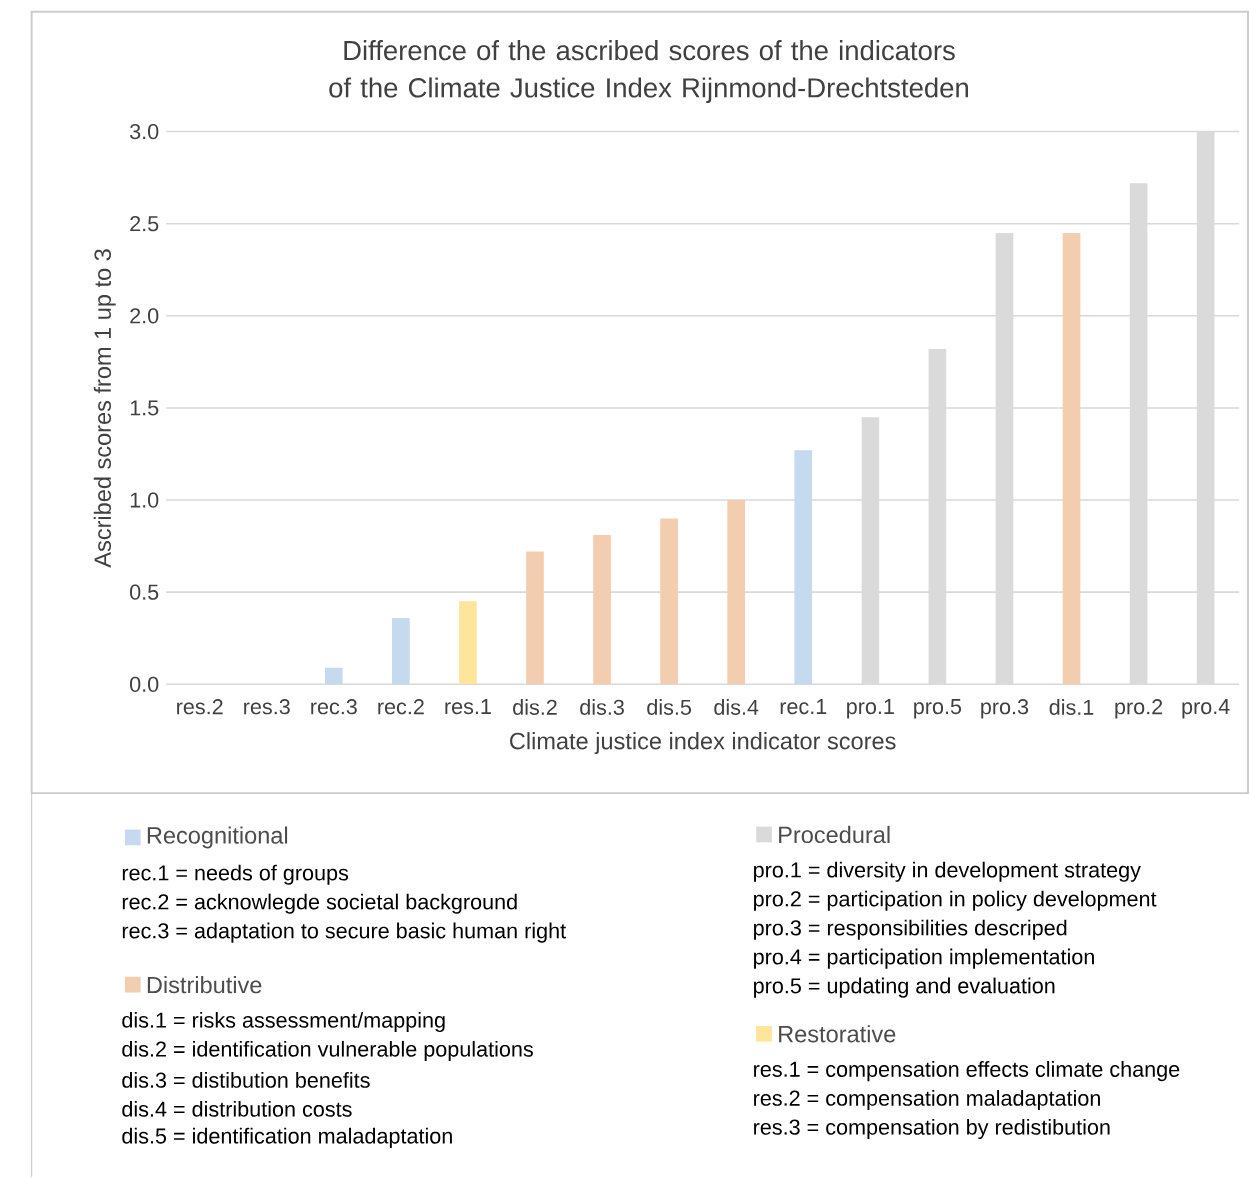 This screenshot has height=1178, width=1249. What do you see at coordinates (104, 408) in the screenshot?
I see `y-axis-title: Ascribed scores from 1 up to 3` at bounding box center [104, 408].